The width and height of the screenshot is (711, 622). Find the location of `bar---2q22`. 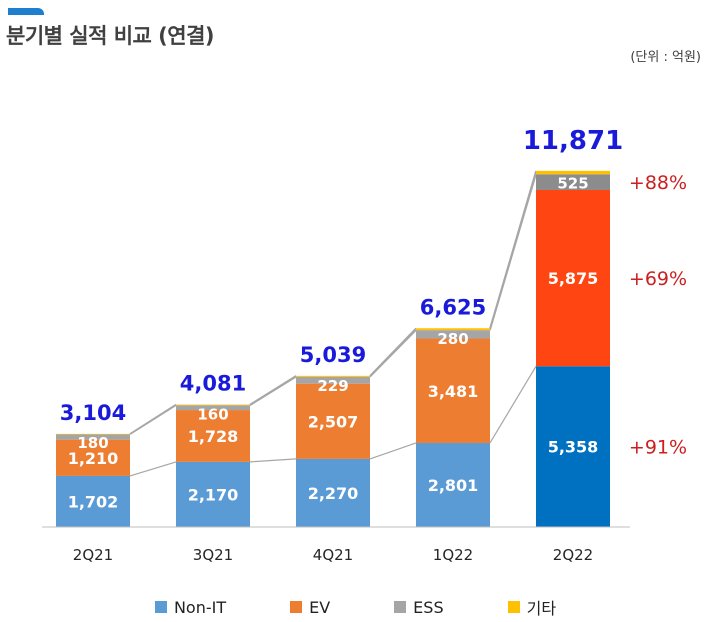

bar---2q22 is located at coordinates (573, 172).